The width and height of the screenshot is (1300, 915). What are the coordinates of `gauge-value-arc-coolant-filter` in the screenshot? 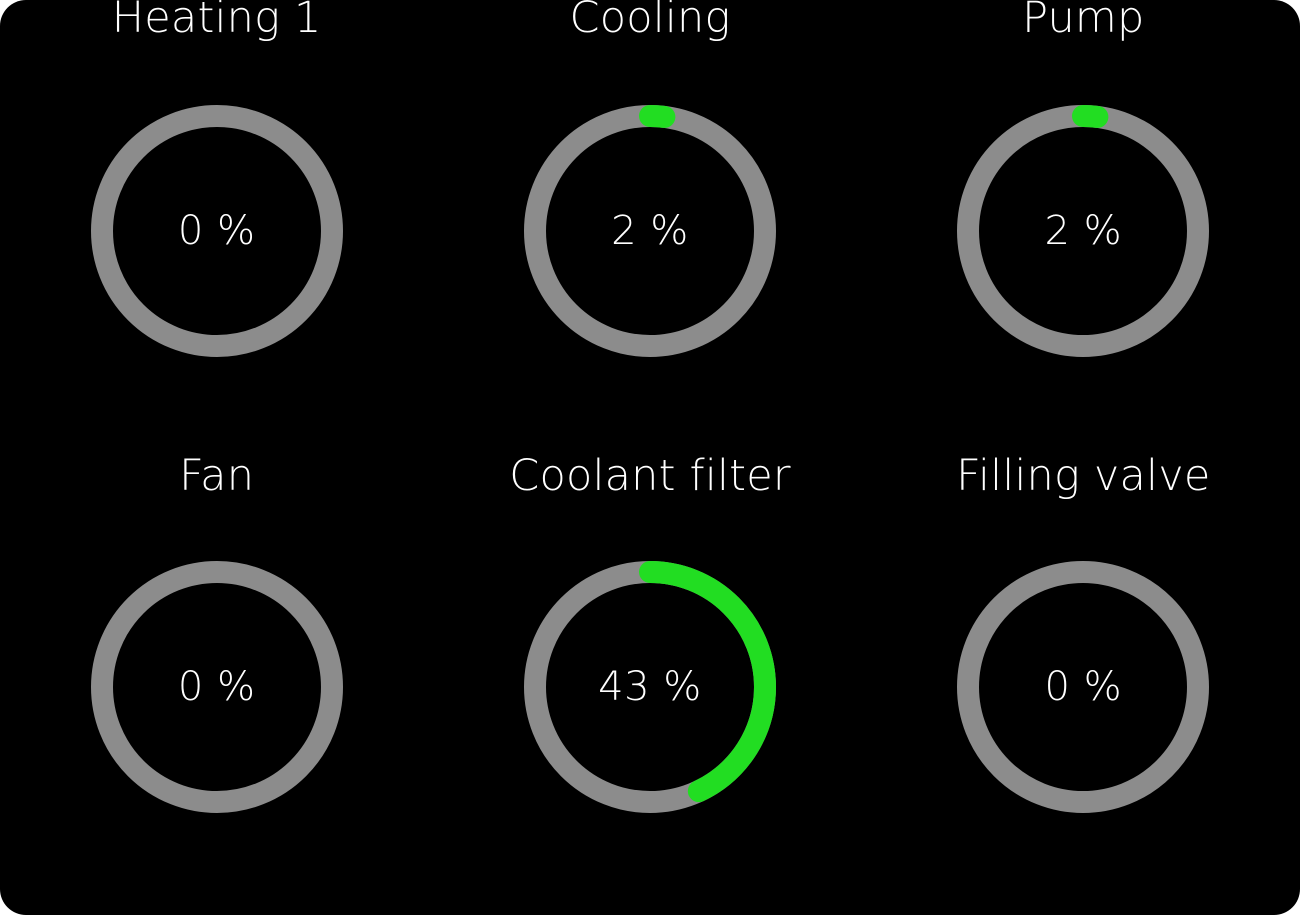 It's located at (649, 687).